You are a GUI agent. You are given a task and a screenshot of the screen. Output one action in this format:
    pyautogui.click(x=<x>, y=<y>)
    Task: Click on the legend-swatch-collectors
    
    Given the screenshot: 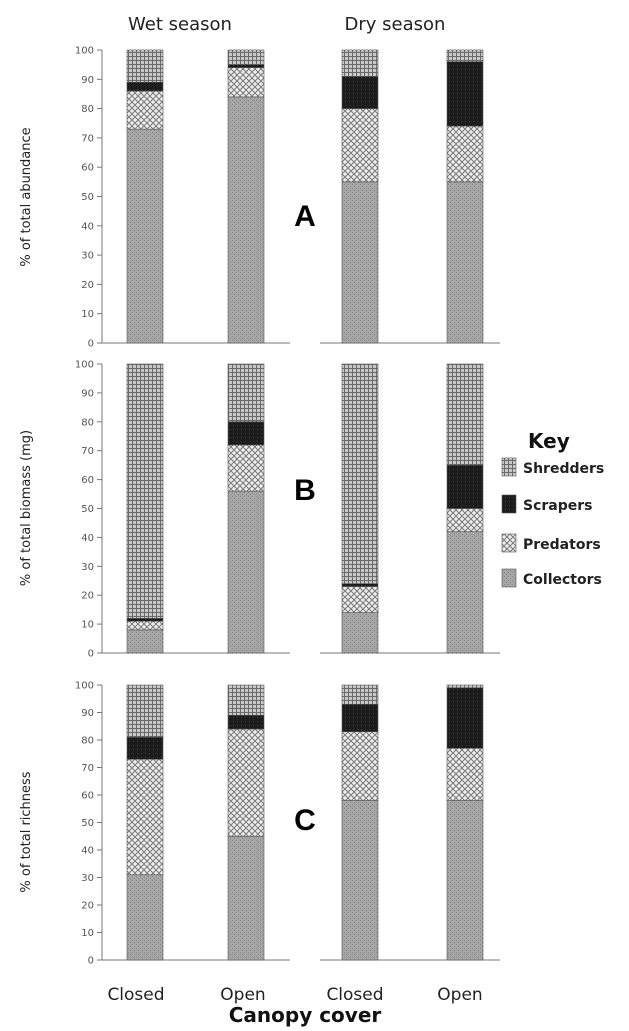 What is the action you would take?
    pyautogui.click(x=509, y=578)
    